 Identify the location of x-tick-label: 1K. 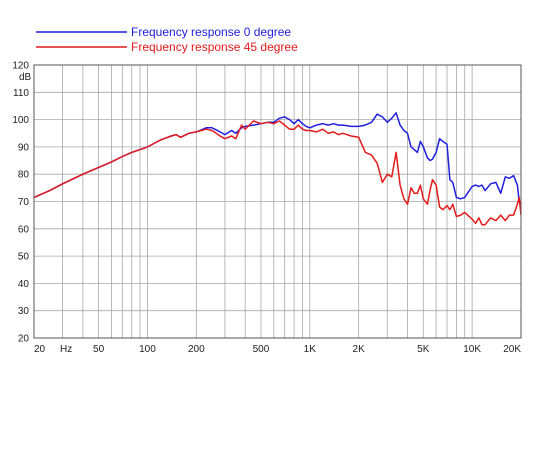
(310, 349).